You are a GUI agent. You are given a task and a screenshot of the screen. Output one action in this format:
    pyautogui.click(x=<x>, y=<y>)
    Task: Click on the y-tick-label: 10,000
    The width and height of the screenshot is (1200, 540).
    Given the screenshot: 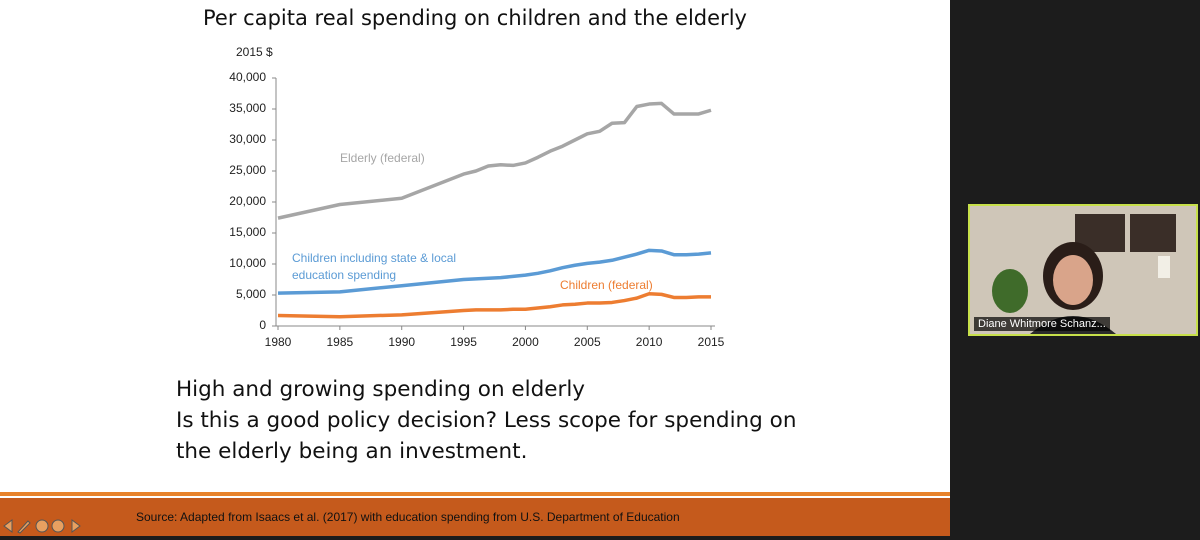 What is the action you would take?
    pyautogui.click(x=247, y=263)
    